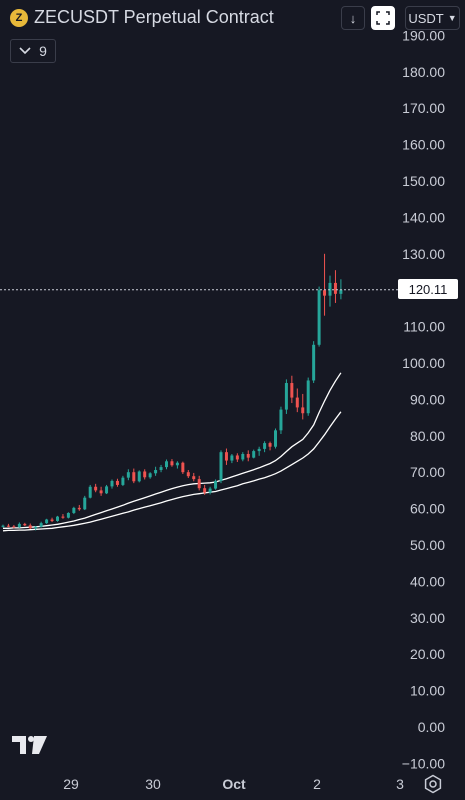 The height and width of the screenshot is (800, 465). Describe the element at coordinates (427, 545) in the screenshot. I see `y-axis-tick-label: 50.00` at that location.